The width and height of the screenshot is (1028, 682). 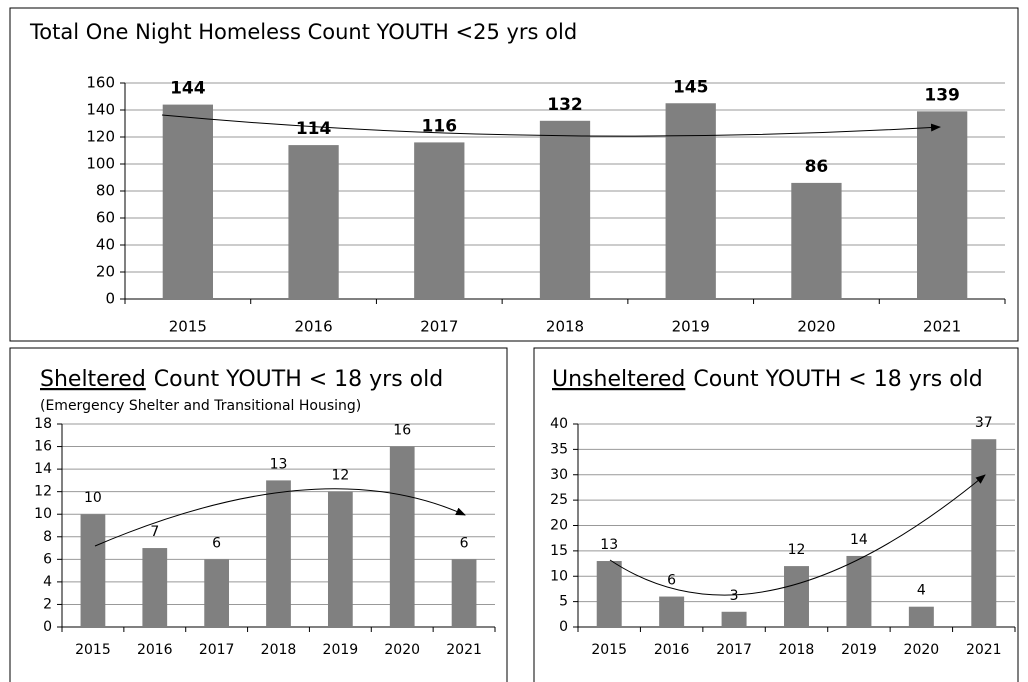 I want to click on y-tick-label: 4, so click(x=47, y=582).